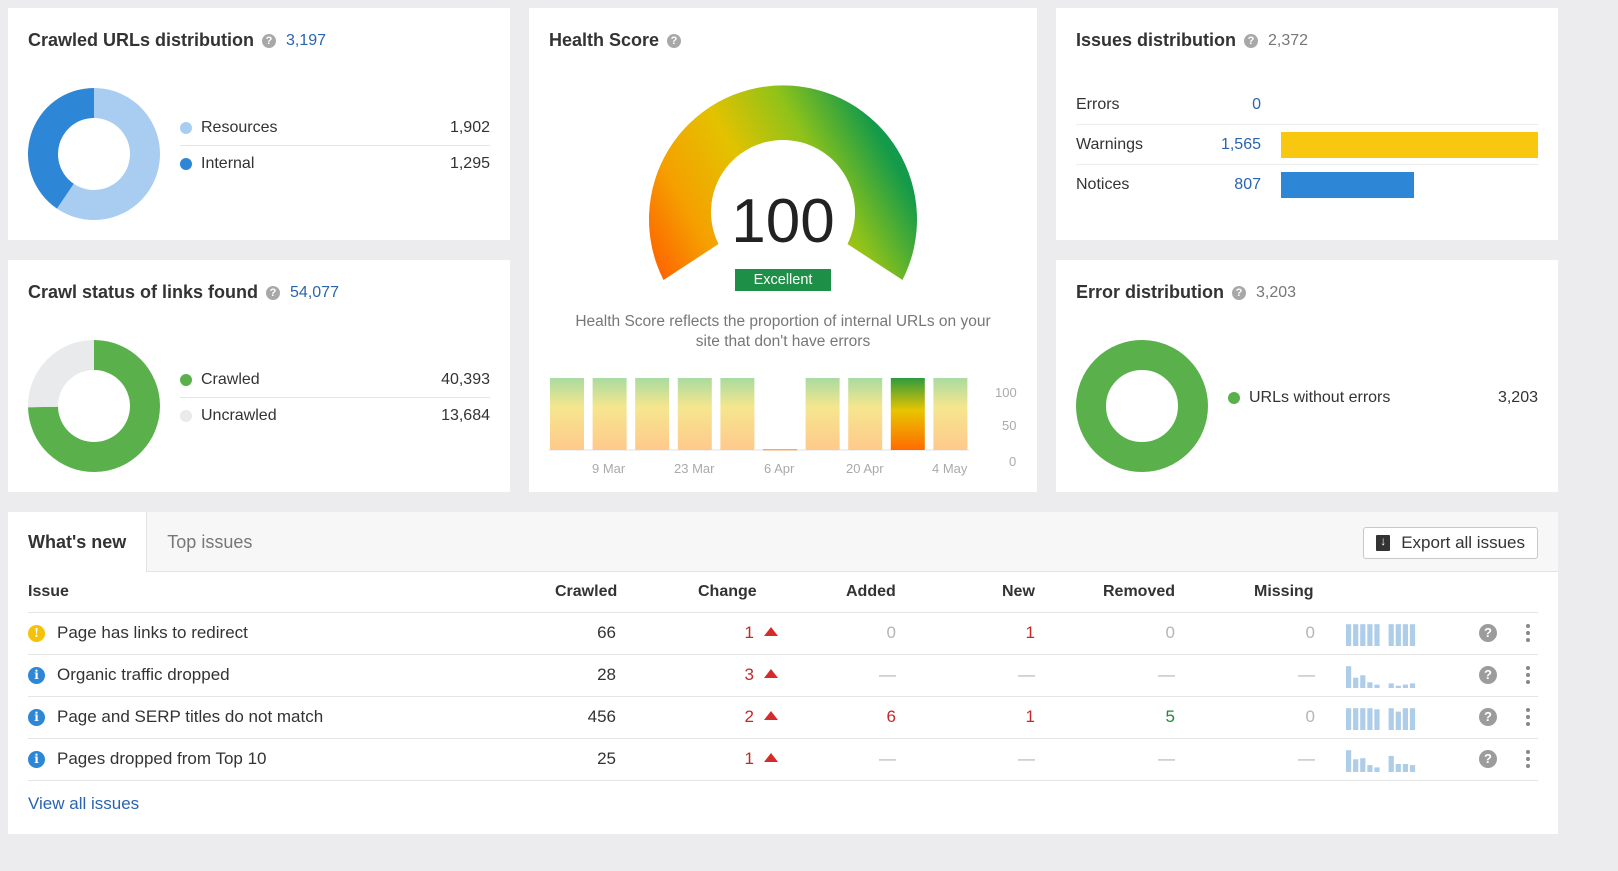 The width and height of the screenshot is (1618, 871). Describe the element at coordinates (210, 542) in the screenshot. I see `tab-top-issues: Top issues` at that location.